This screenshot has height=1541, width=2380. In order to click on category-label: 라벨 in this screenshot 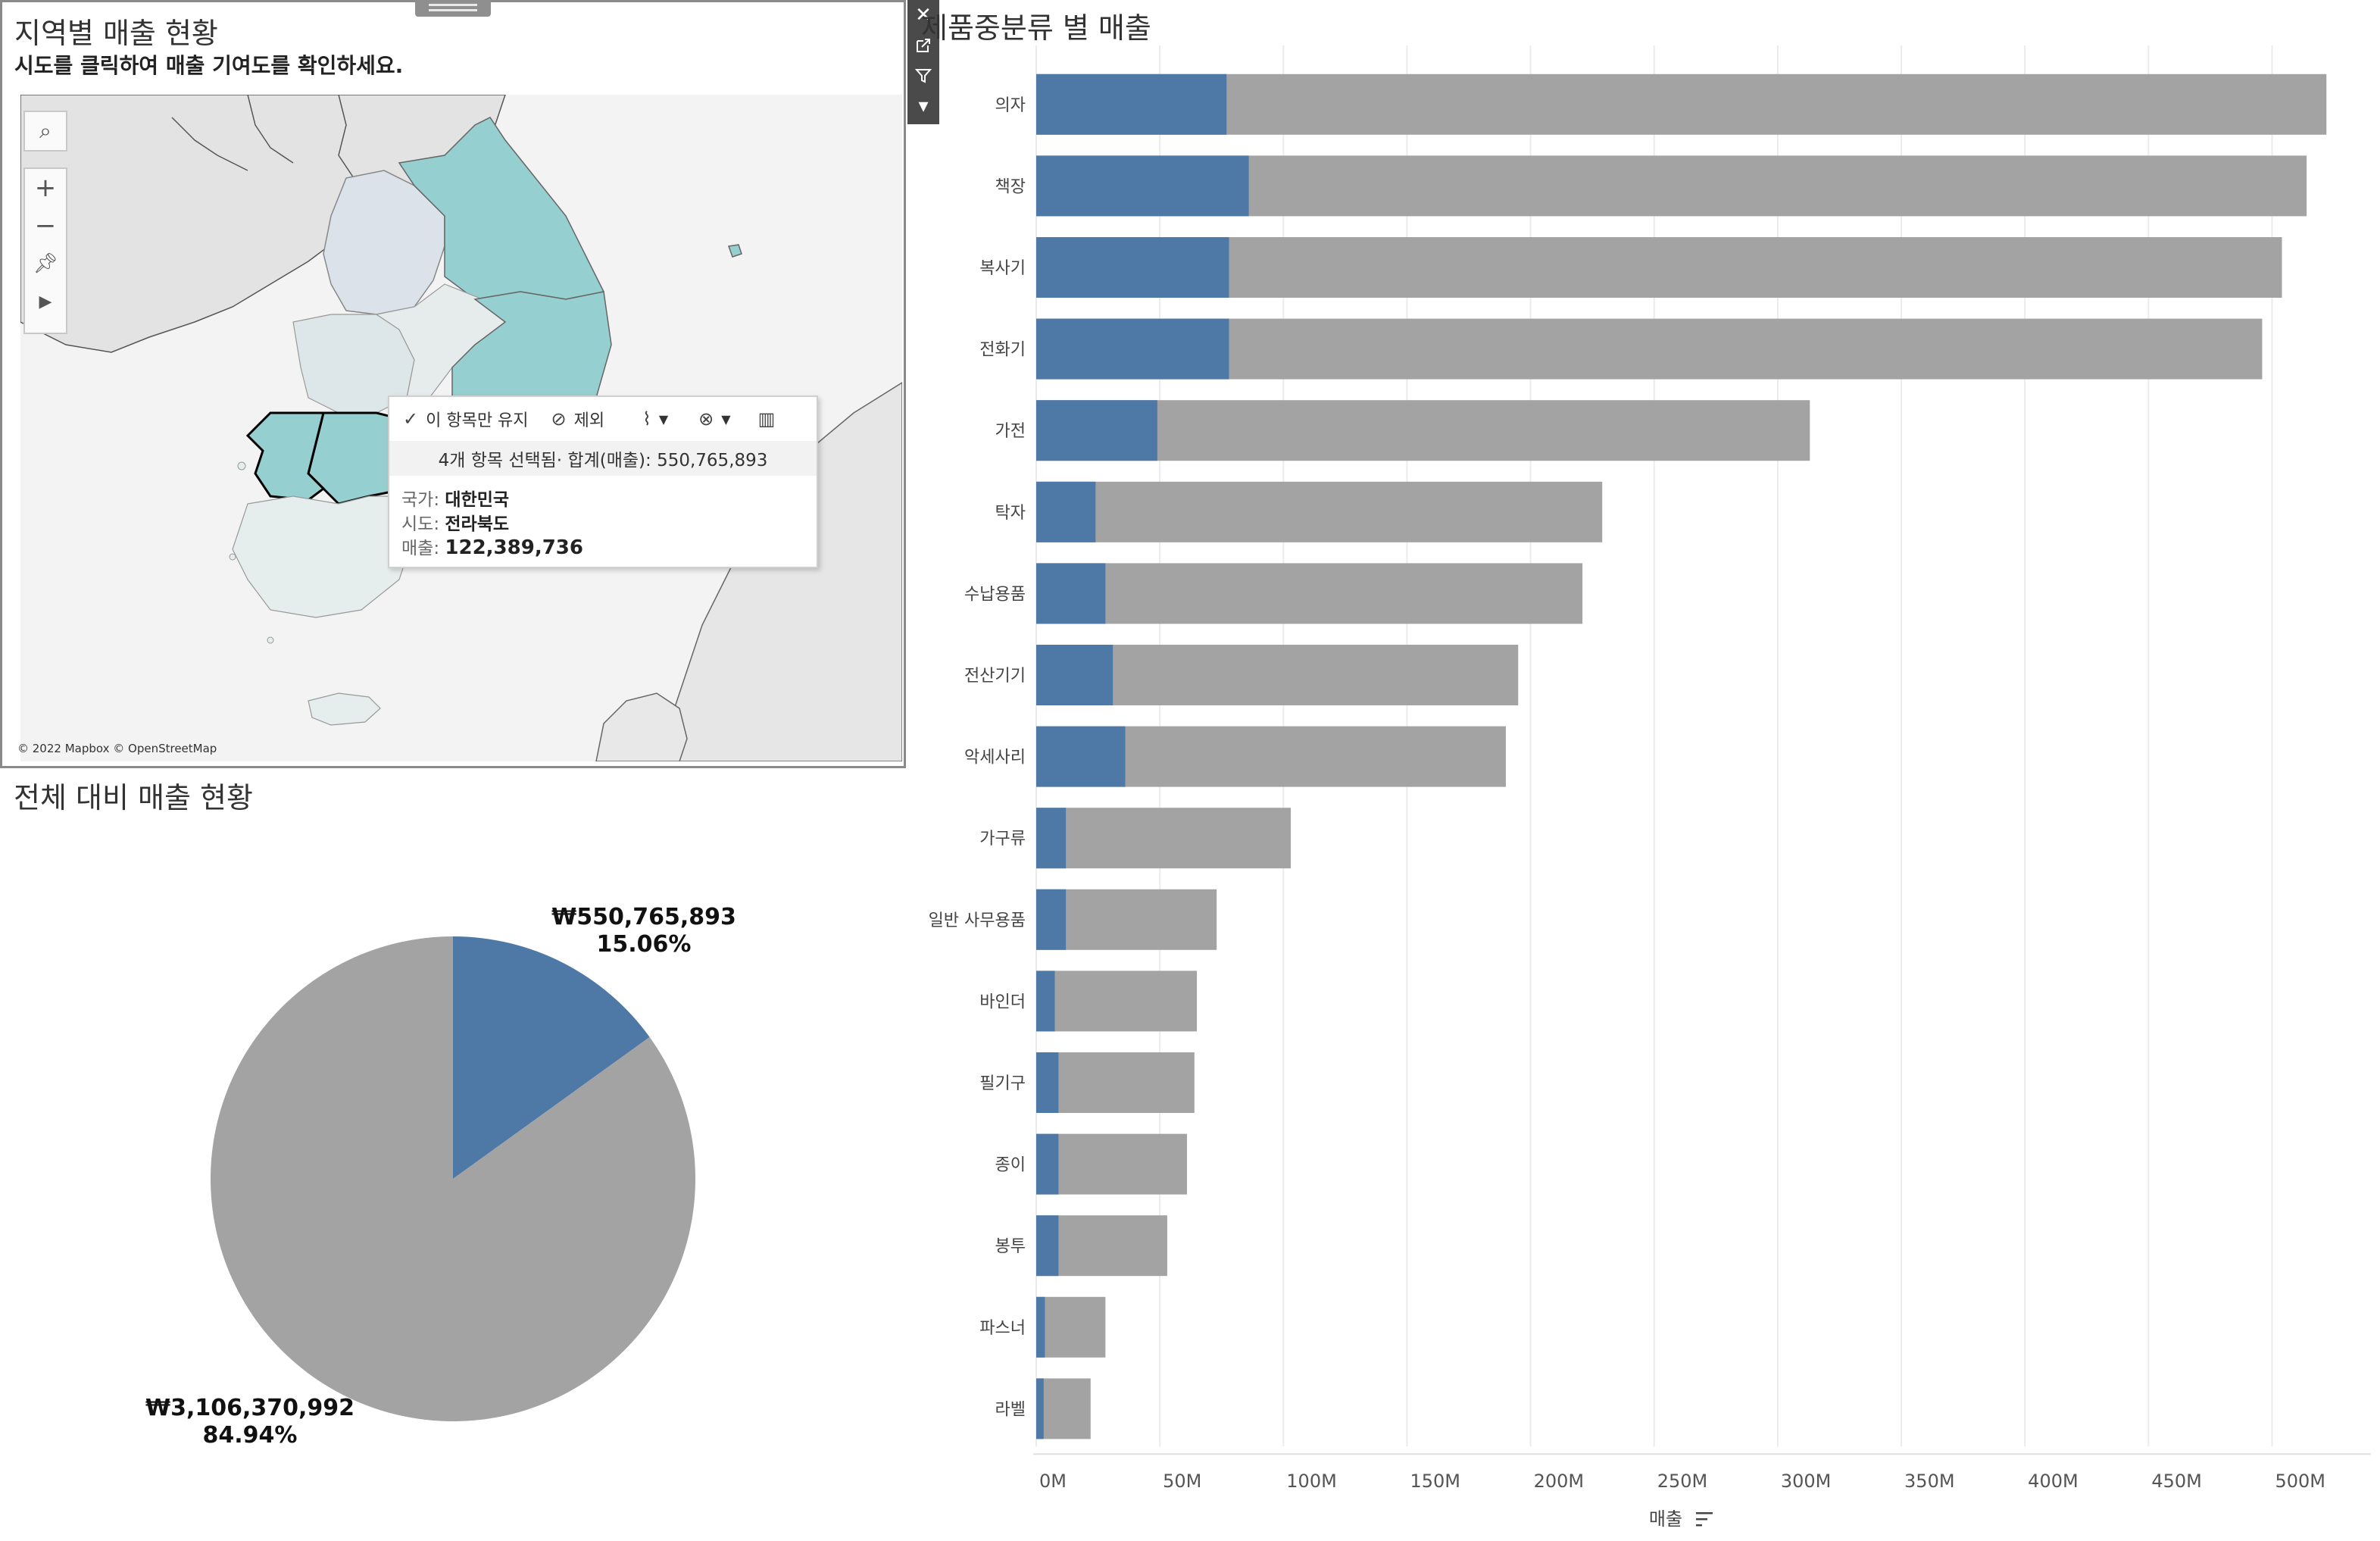, I will do `click(1010, 1409)`.